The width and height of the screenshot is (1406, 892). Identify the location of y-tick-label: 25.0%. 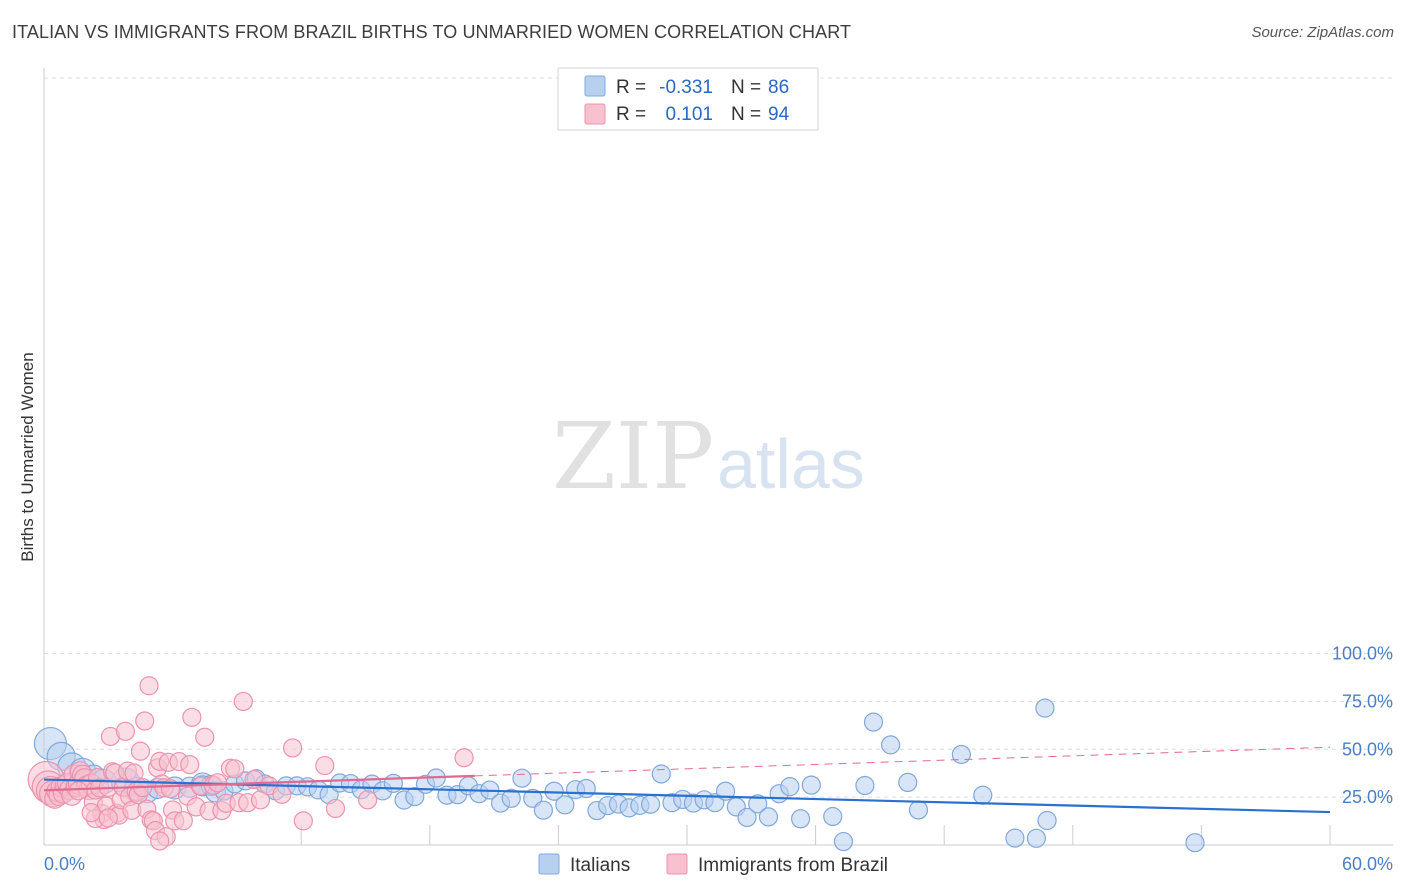
(1367, 797).